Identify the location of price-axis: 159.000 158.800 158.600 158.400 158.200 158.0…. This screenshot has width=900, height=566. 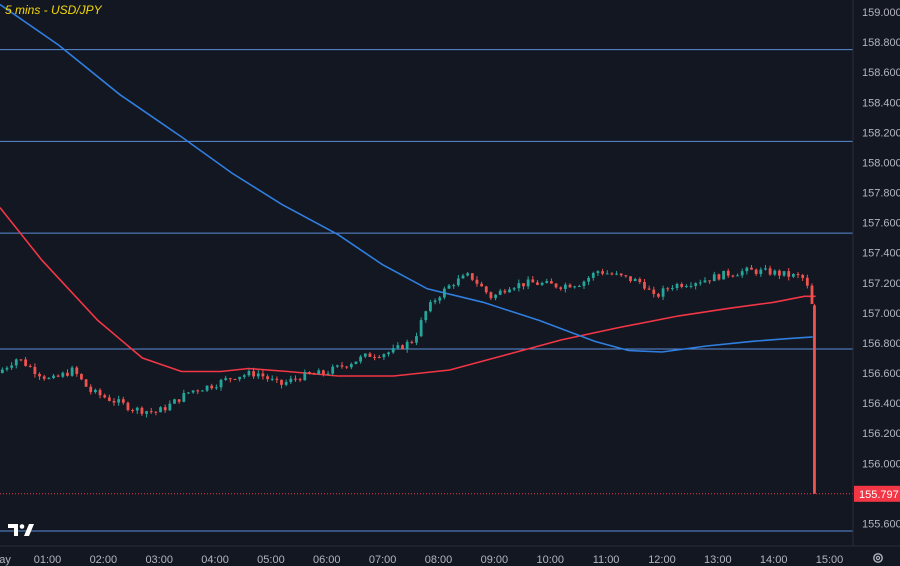
(881, 268).